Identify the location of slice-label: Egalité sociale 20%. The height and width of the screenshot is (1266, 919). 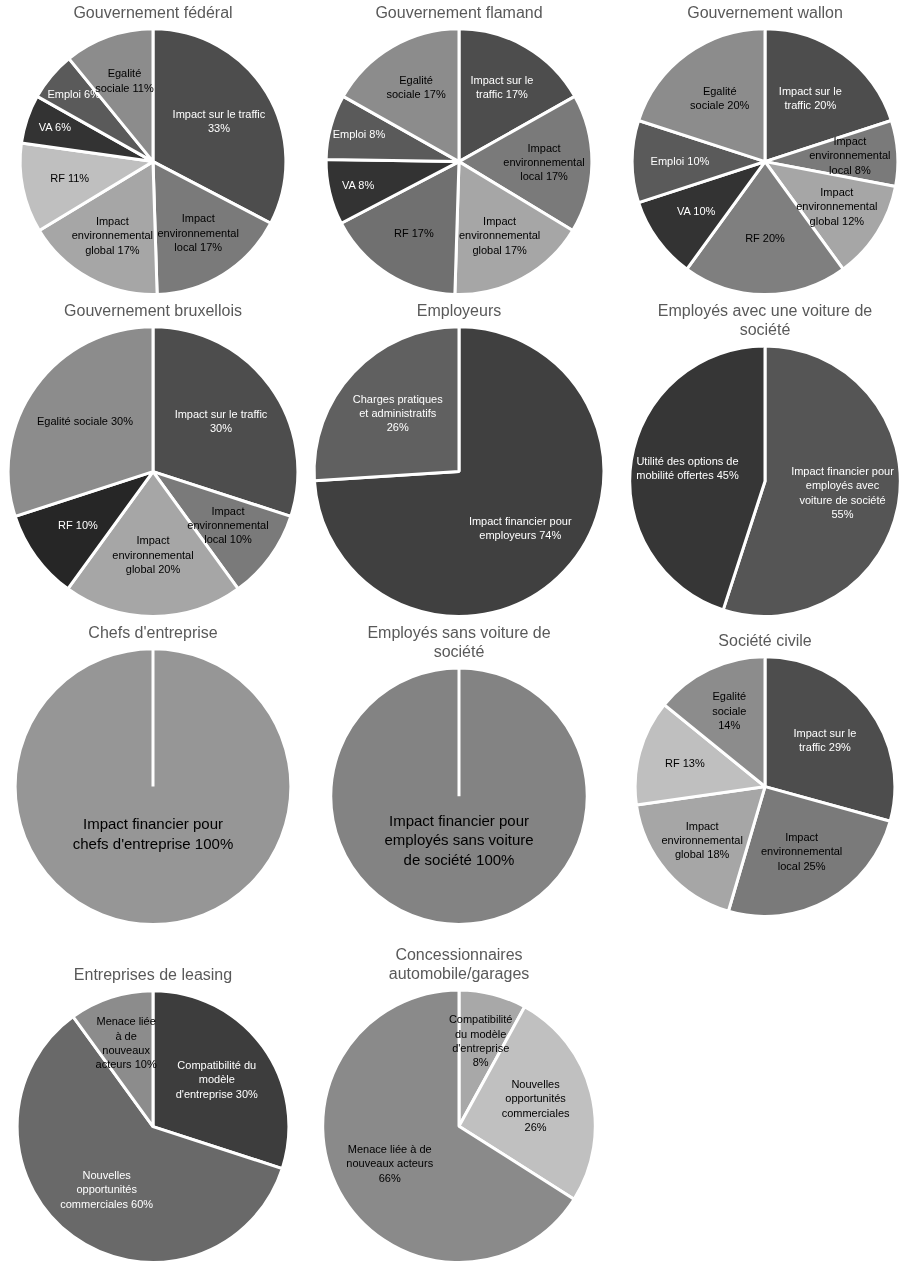
(720, 98).